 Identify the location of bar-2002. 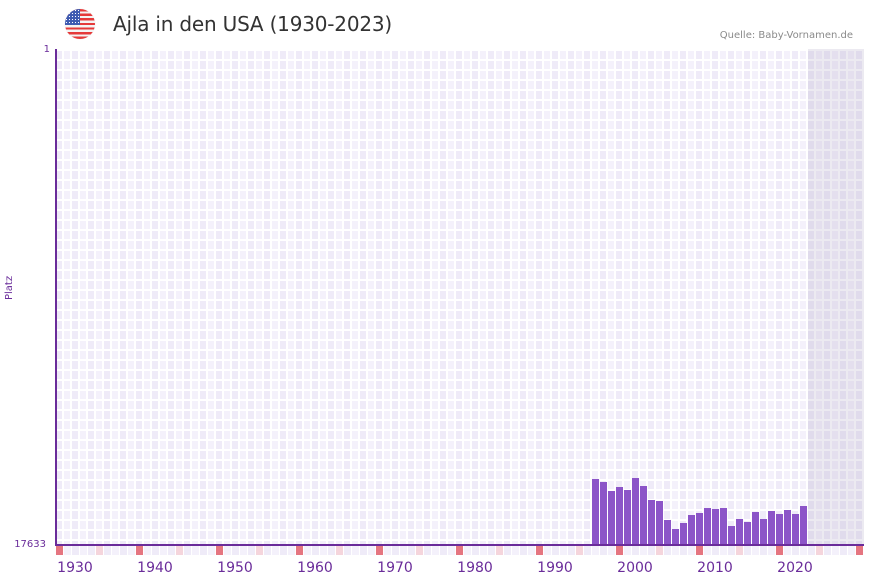
(651, 522).